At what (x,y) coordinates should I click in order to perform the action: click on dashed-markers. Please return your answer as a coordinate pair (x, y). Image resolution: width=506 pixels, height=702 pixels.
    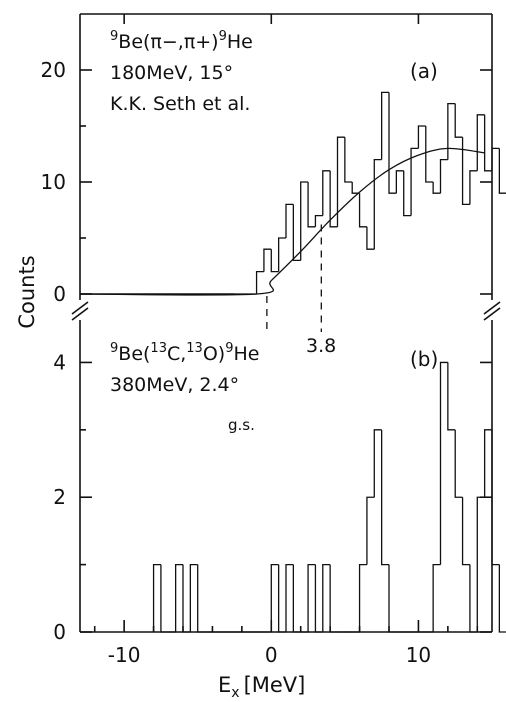
    Looking at the image, I should click on (294, 278).